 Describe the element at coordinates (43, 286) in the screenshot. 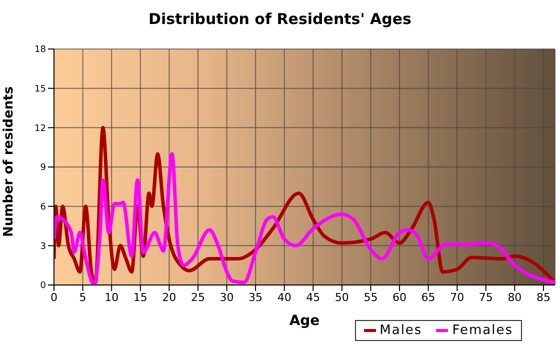

I see `y-tick-label: 0` at that location.